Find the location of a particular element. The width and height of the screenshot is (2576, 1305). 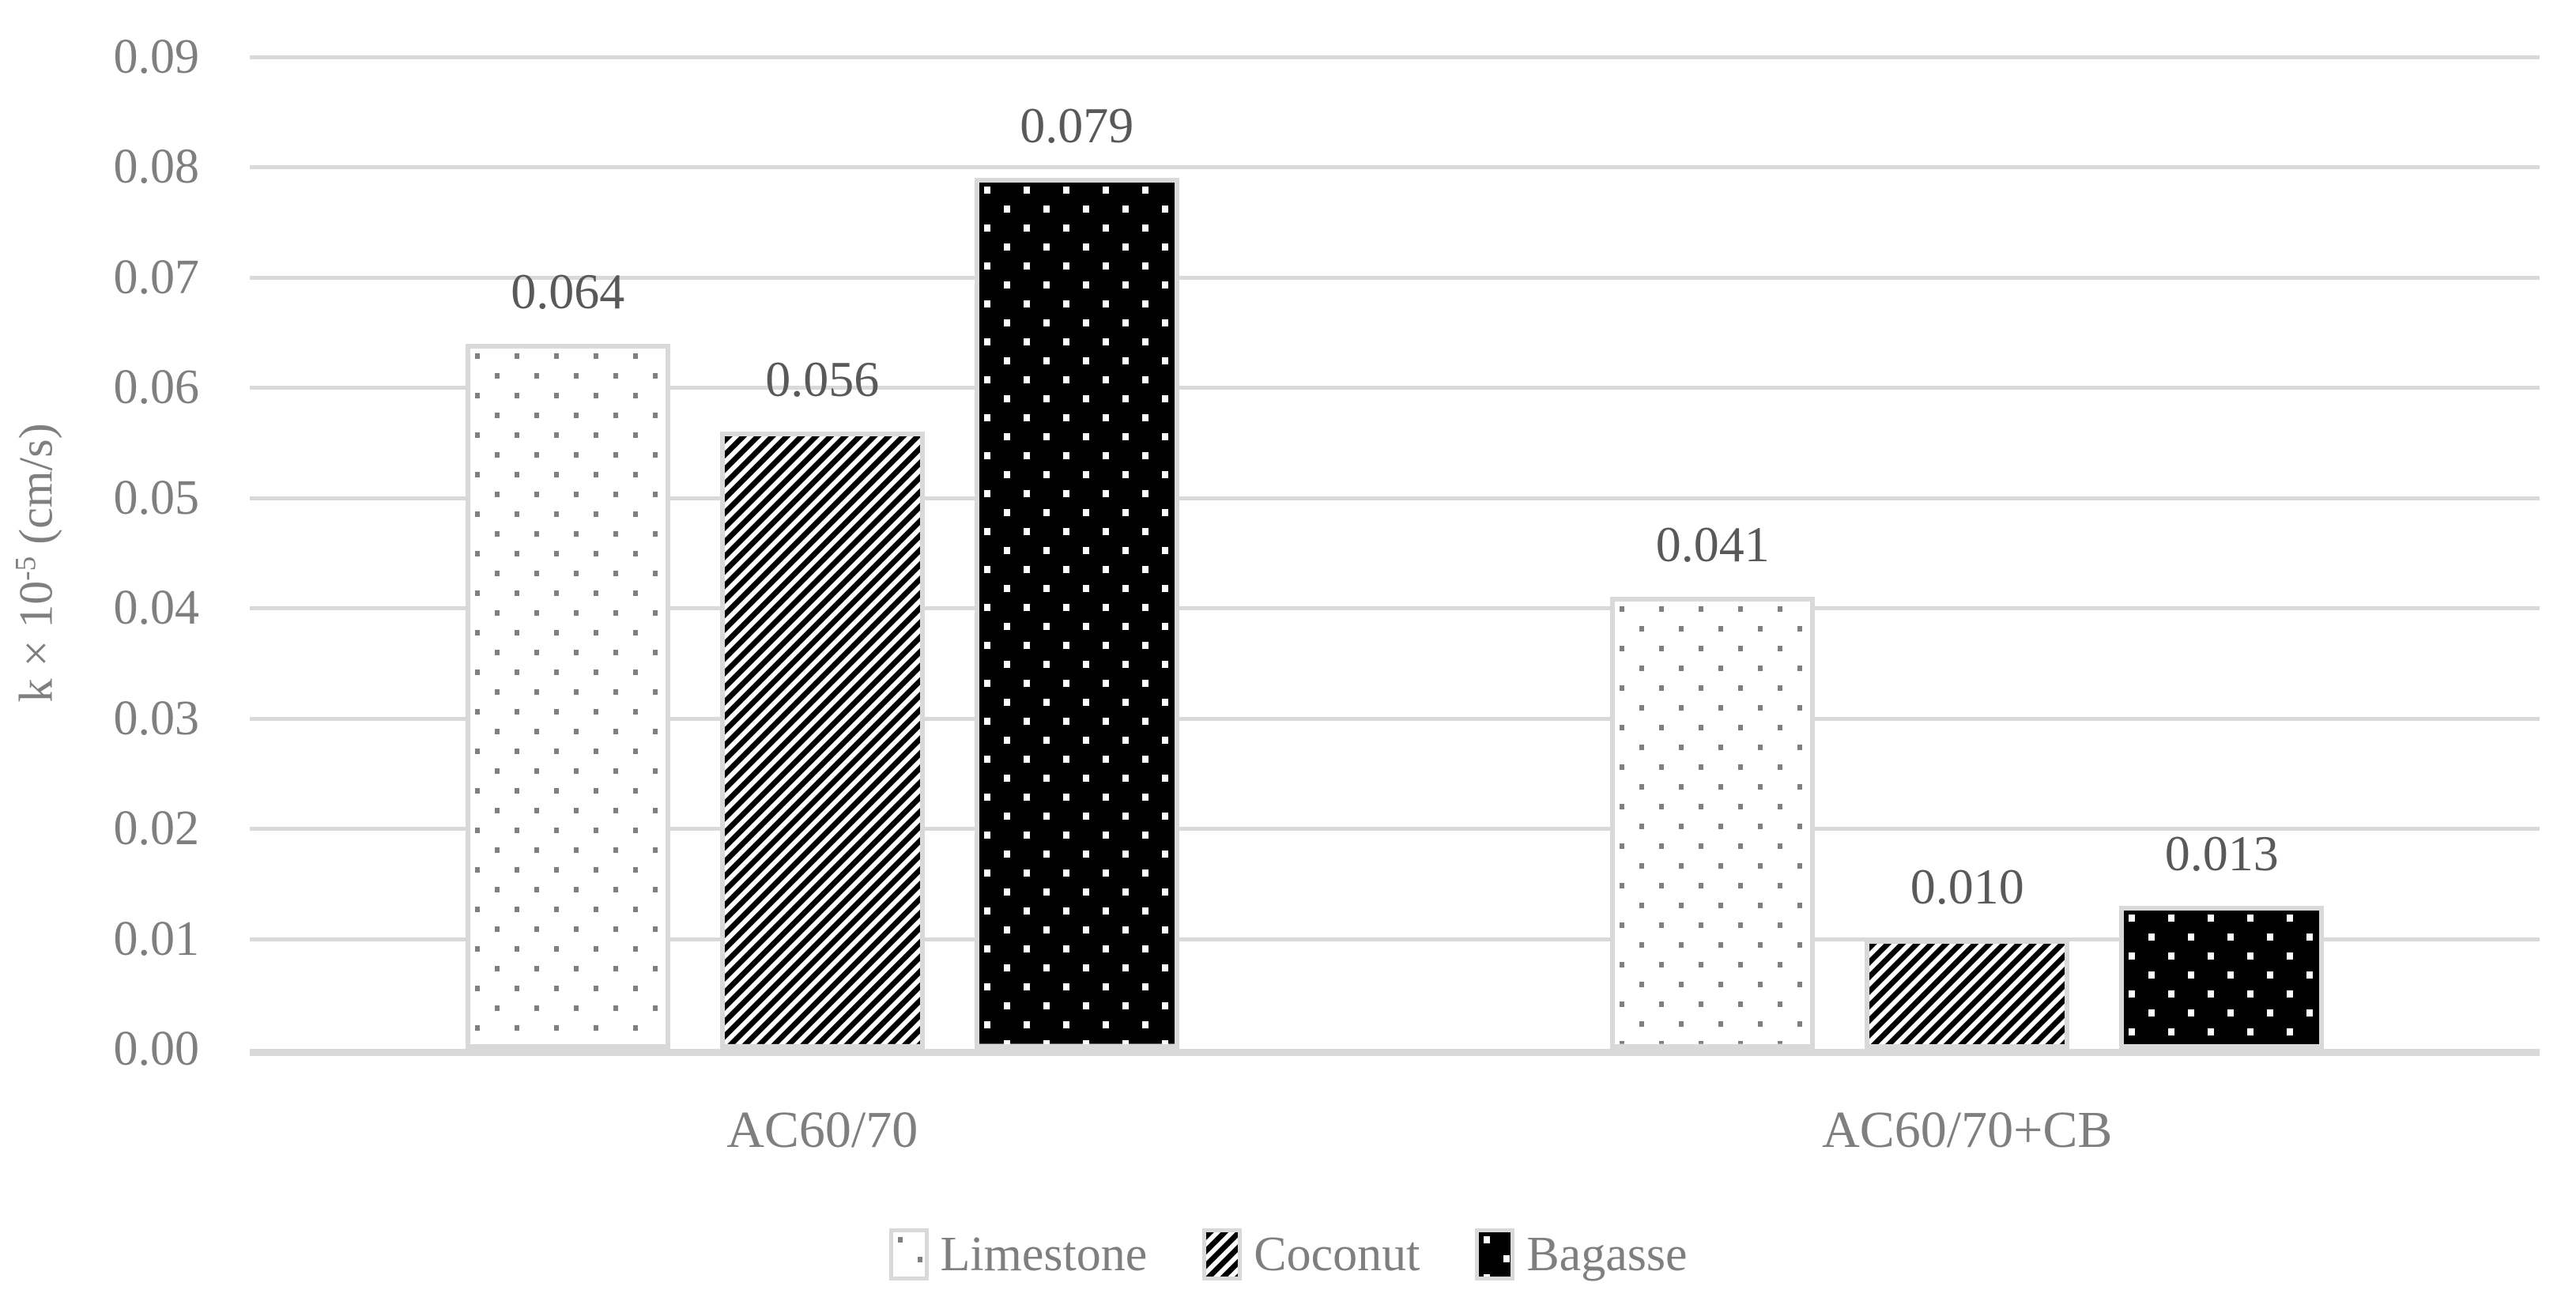

x-category-label: AC60/70+CB is located at coordinates (1967, 1130).